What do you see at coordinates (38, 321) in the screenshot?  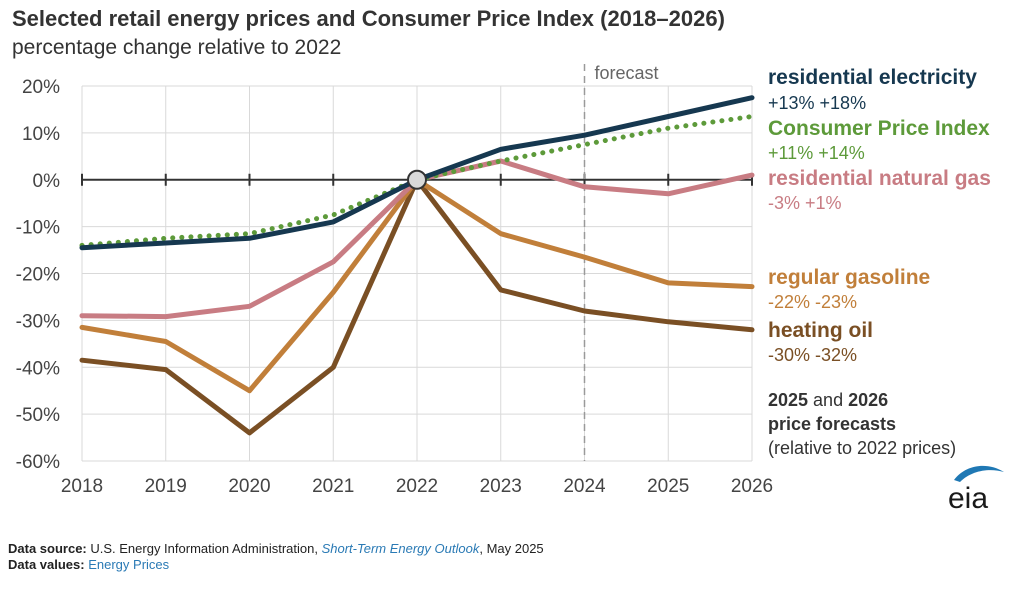 I see `y-tick-label: -30%` at bounding box center [38, 321].